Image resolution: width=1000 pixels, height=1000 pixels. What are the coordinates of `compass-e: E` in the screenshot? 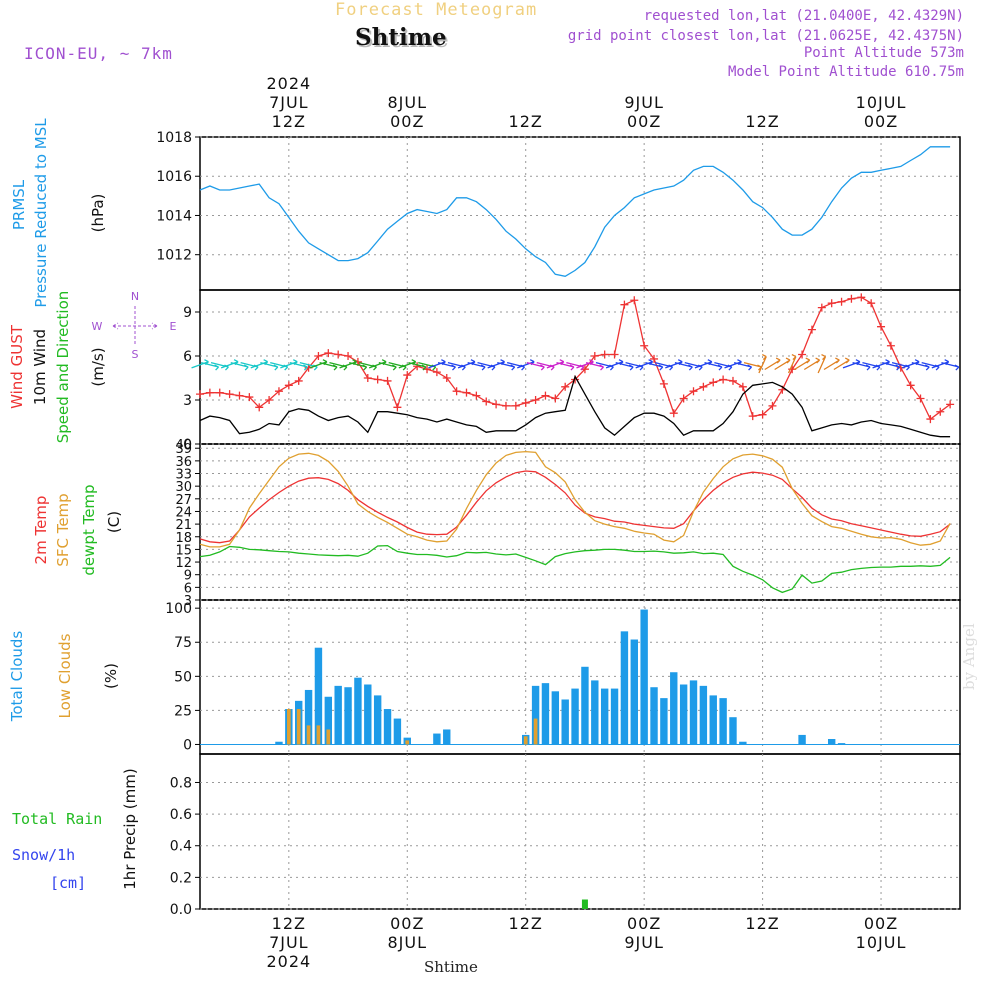 It's located at (173, 326).